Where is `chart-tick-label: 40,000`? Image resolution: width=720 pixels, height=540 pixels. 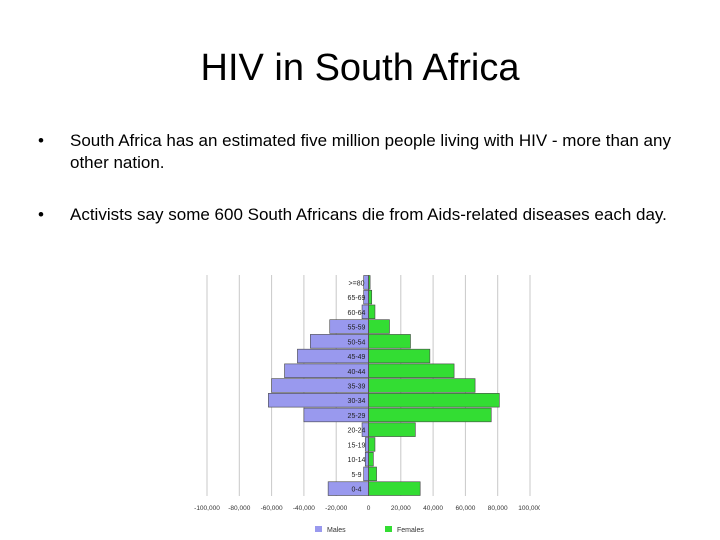
chart-tick-label: 40,000 is located at coordinates (433, 508).